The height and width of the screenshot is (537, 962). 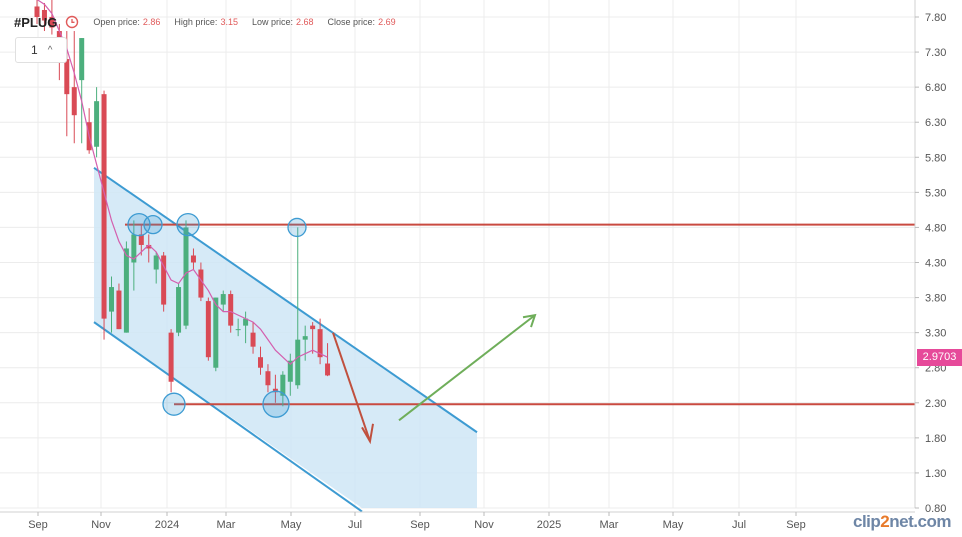 What do you see at coordinates (387, 22) in the screenshot?
I see `close-price-value: 2.69` at bounding box center [387, 22].